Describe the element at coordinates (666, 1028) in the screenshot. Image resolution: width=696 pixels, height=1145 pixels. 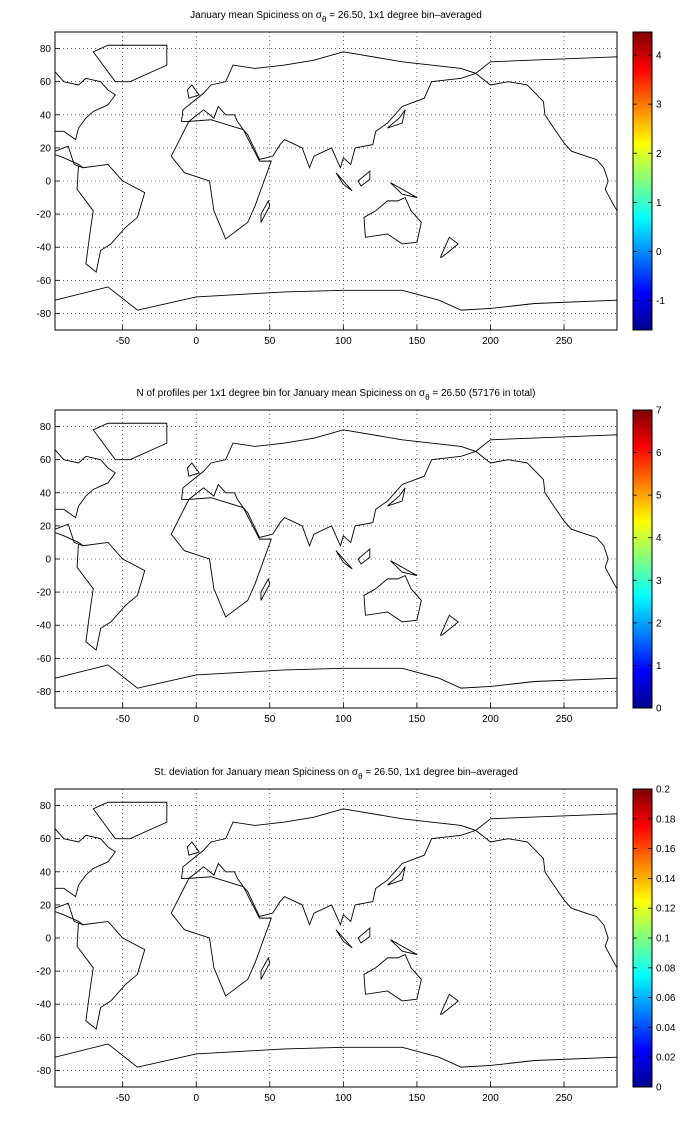
I see `colorbar-tick-label: 0.04` at that location.